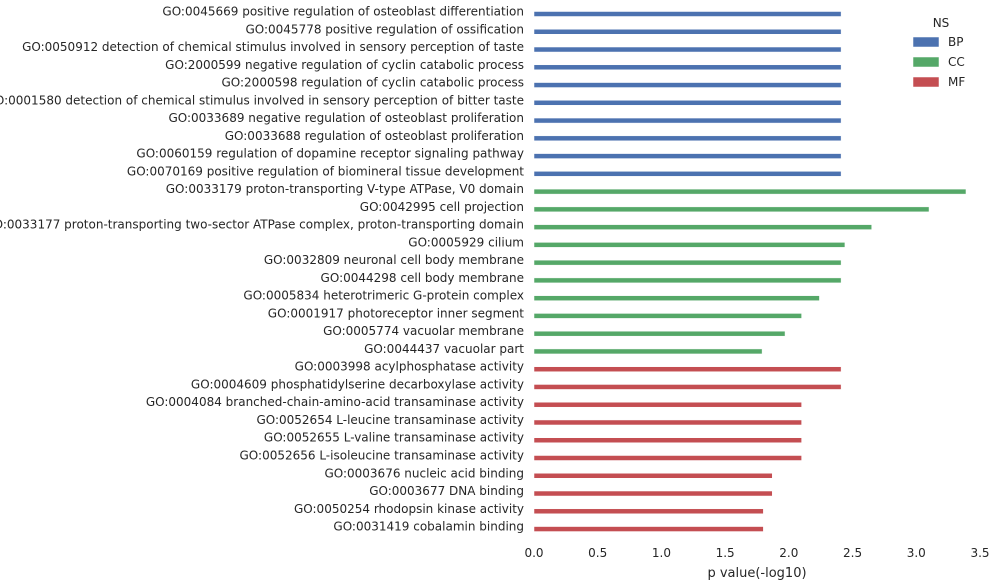 This screenshot has height=587, width=996. Describe the element at coordinates (852, 553) in the screenshot. I see `x-tick-label: 2.5` at that location.